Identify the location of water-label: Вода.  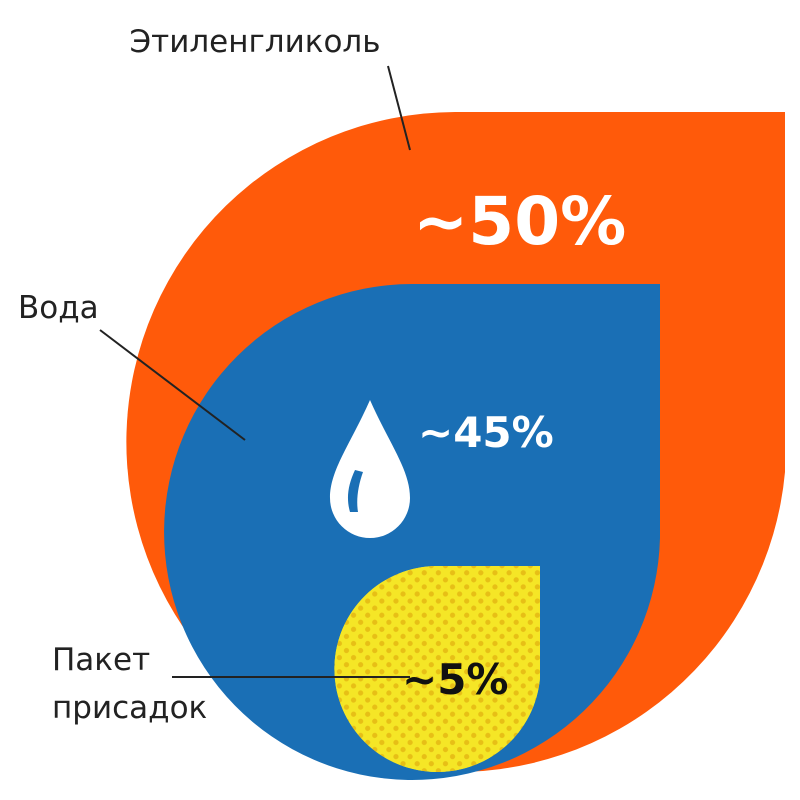
(58, 308).